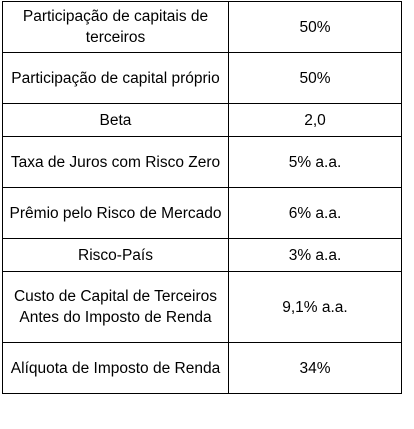 Image resolution: width=414 pixels, height=429 pixels. What do you see at coordinates (115, 27) in the screenshot?
I see `row-label: Participação de capitais de terceiros` at bounding box center [115, 27].